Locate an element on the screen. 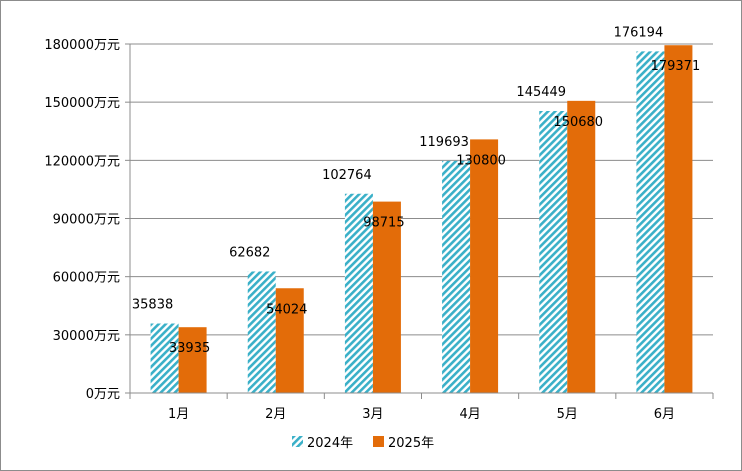 The image size is (742, 471). legend: 2024年 2025年 is located at coordinates (363, 443).